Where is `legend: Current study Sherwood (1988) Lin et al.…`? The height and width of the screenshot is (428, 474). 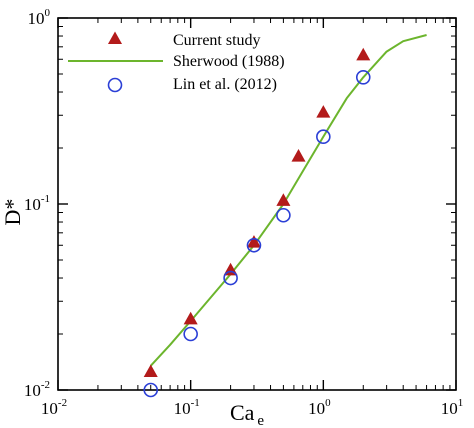 legend: Current study Sherwood (1988) Lin et al.… is located at coordinates (176, 62).